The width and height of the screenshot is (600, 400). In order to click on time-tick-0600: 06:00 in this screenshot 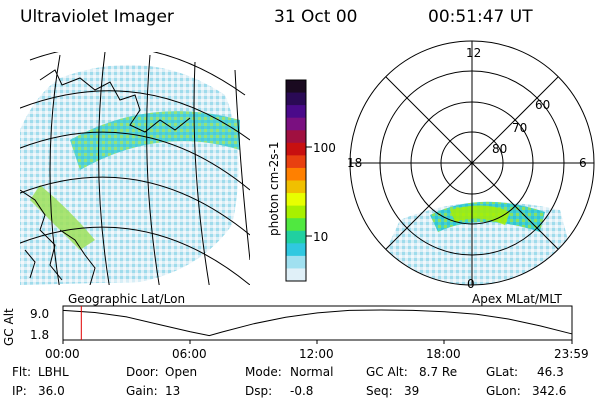, I will do `click(189, 354)`.